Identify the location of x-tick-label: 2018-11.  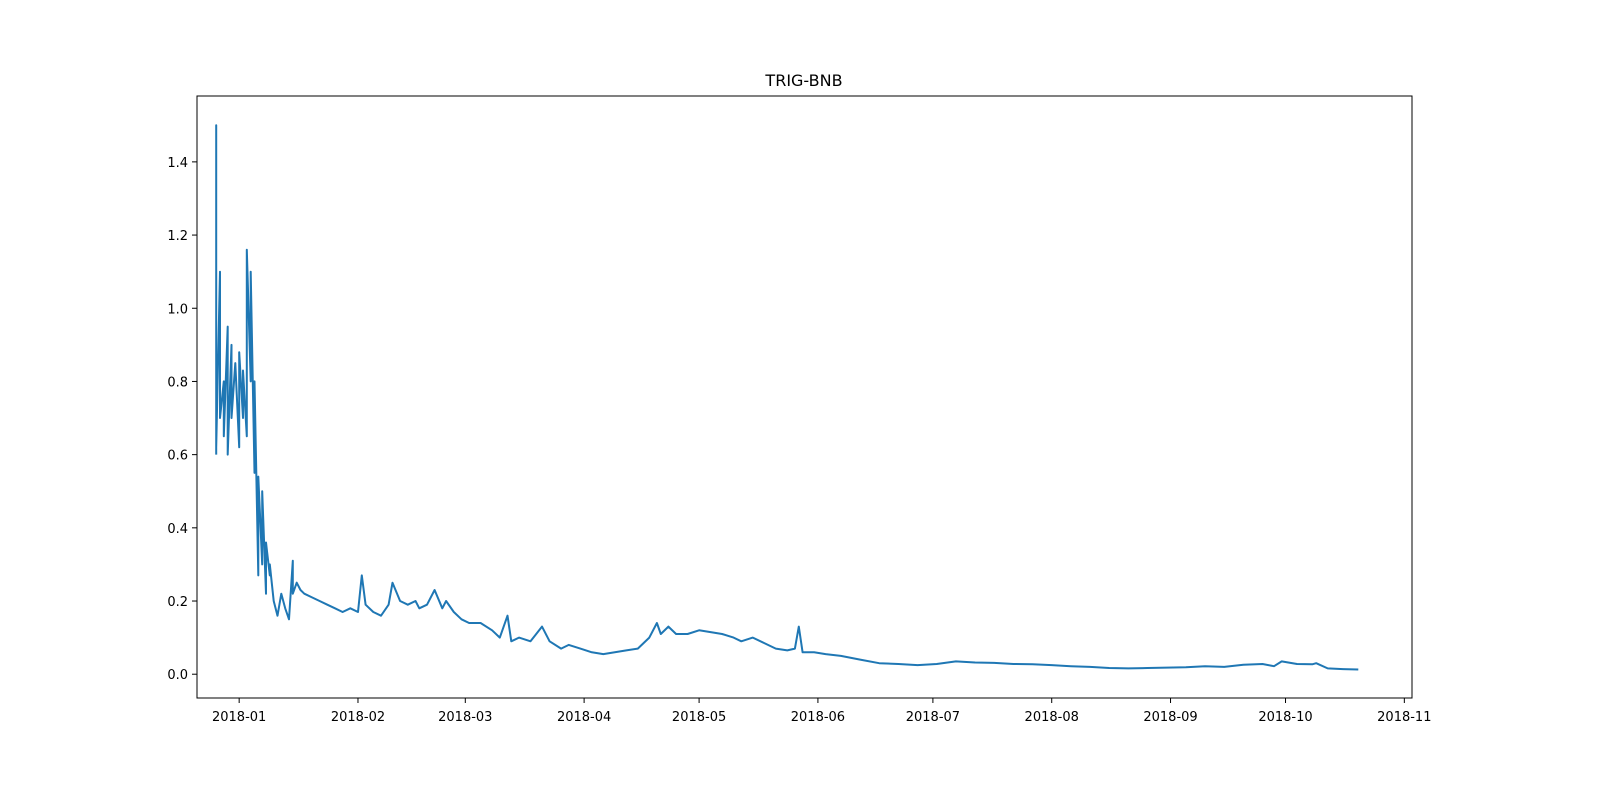
(1404, 717).